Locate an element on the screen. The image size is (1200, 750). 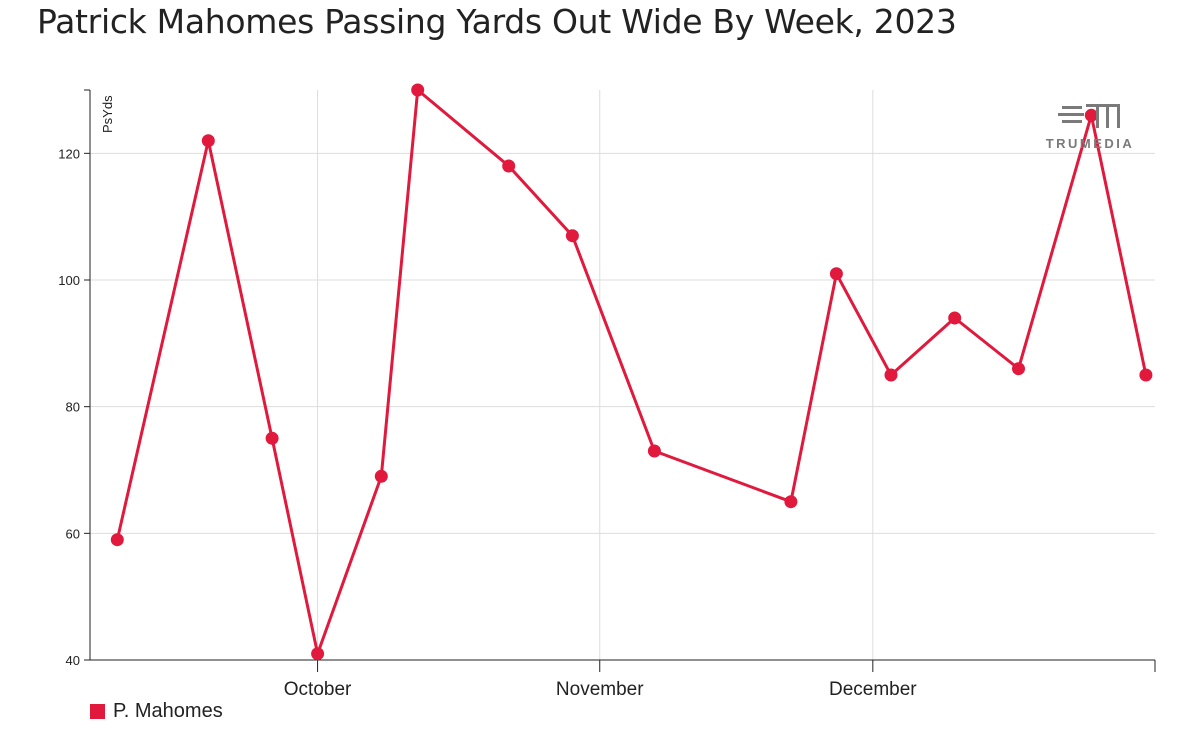
trumedia-logo-text: TRUMEDIA is located at coordinates (1090, 143).